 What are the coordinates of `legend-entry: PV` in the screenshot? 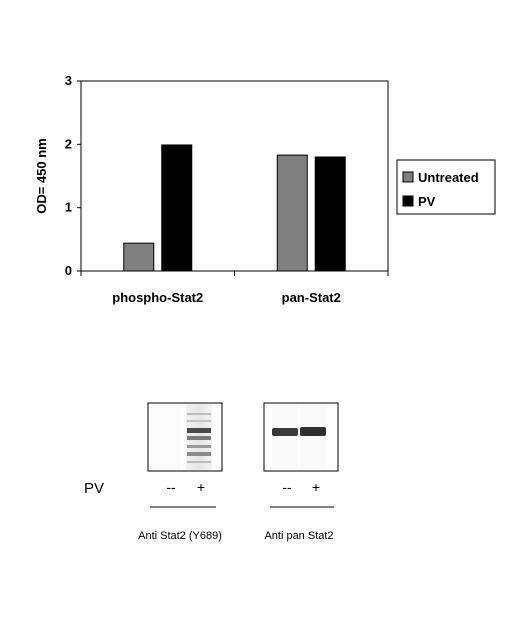 It's located at (427, 201).